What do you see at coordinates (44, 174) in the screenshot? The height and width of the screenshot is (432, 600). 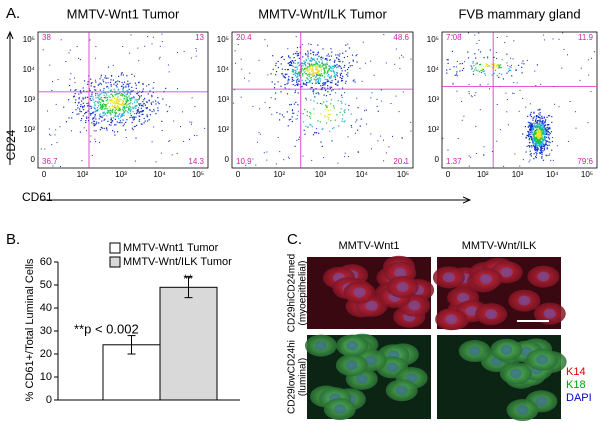 I see `x-tick-label: 0` at bounding box center [44, 174].